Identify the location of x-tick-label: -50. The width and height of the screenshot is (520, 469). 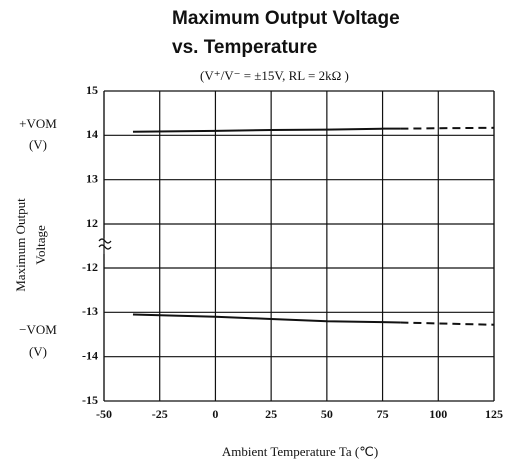
(104, 414).